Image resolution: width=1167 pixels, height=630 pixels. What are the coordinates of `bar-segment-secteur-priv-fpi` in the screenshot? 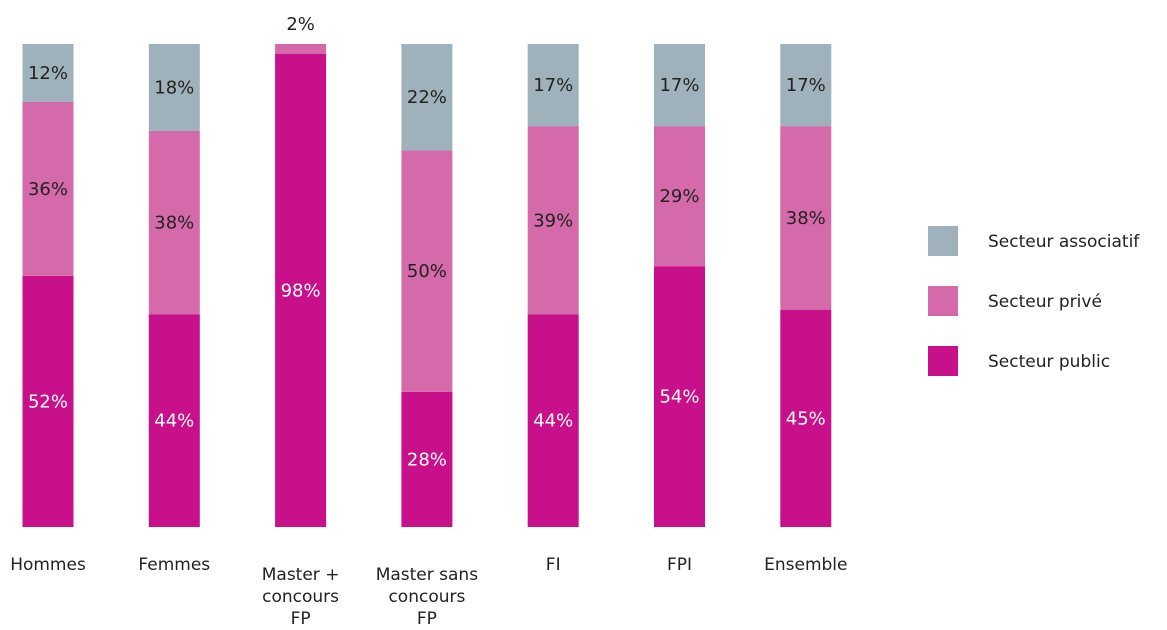 It's located at (679, 196).